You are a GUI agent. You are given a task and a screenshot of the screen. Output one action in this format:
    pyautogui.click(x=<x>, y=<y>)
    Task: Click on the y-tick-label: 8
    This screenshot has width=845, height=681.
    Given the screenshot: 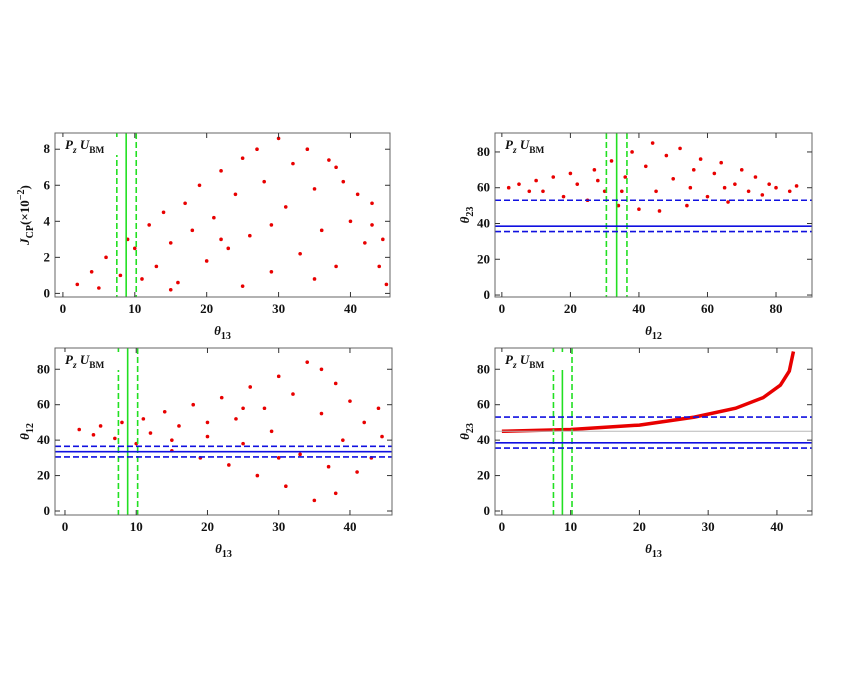 What is the action you would take?
    pyautogui.click(x=47, y=148)
    